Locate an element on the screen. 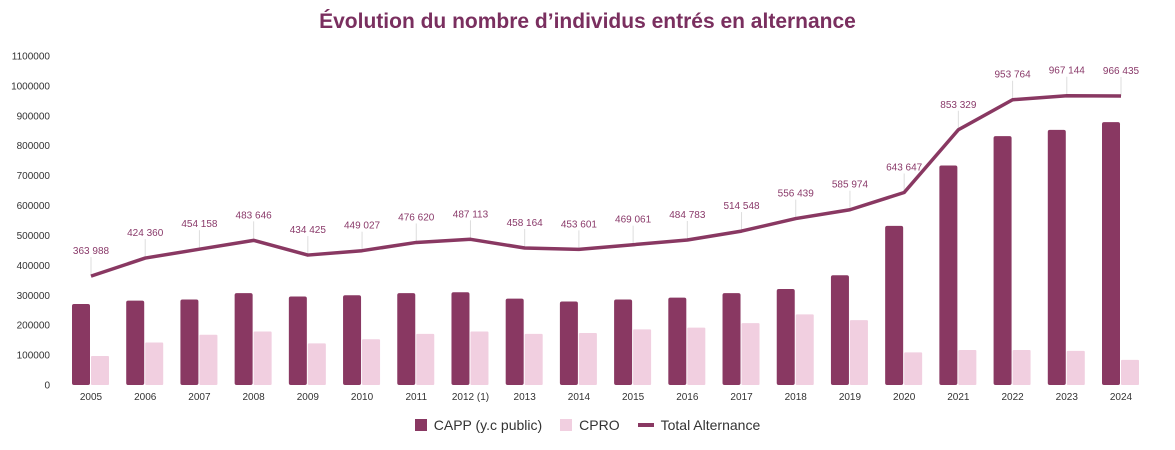  x-tick-label: 2023 is located at coordinates (1067, 397).